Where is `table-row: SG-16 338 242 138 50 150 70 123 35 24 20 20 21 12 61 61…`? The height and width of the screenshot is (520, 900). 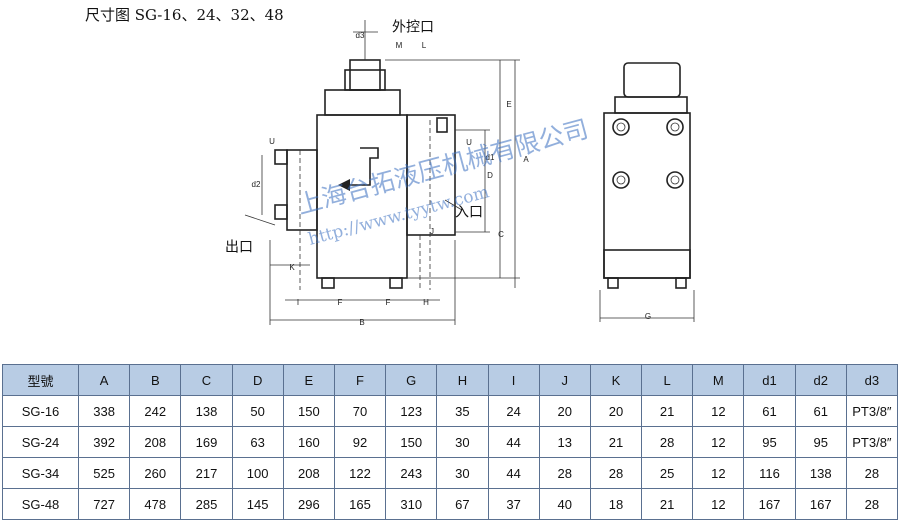 table-row: SG-16 338 242 138 50 150 70 123 35 24 20 20 21 12 61 61… is located at coordinates (450, 411).